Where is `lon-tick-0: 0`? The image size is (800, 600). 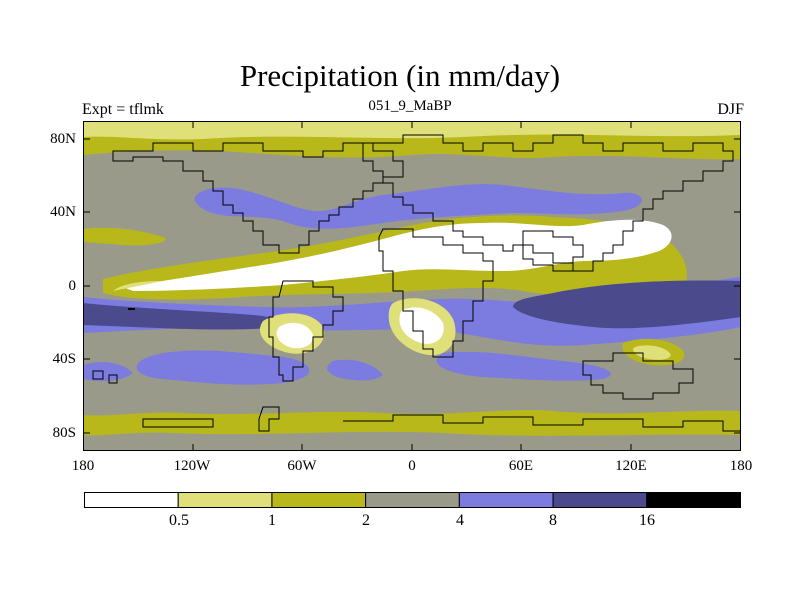
lon-tick-0: 0 is located at coordinates (412, 466).